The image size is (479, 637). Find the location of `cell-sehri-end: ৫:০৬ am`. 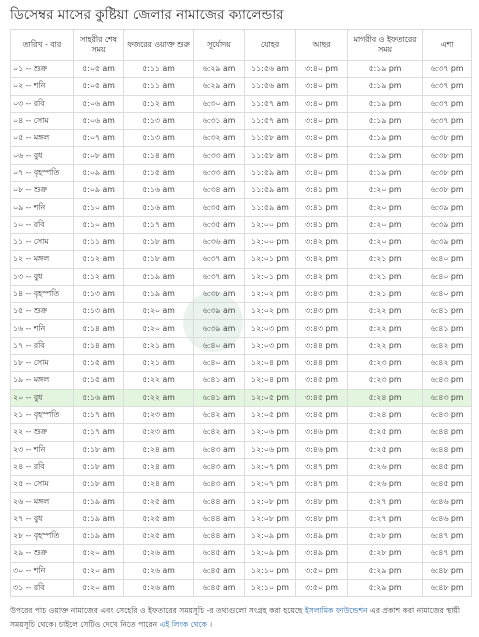

cell-sehri-end: ৫:০৬ am is located at coordinates (98, 103).